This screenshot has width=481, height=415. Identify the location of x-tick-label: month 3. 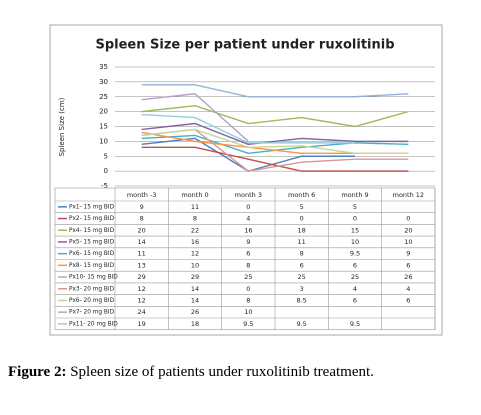
(248, 195).